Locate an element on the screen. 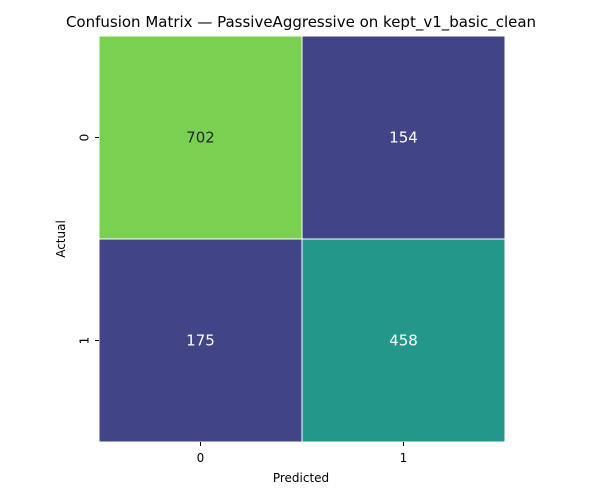 Image resolution: width=600 pixels, height=500 pixels. x-tick-label-0: 0 is located at coordinates (201, 458).